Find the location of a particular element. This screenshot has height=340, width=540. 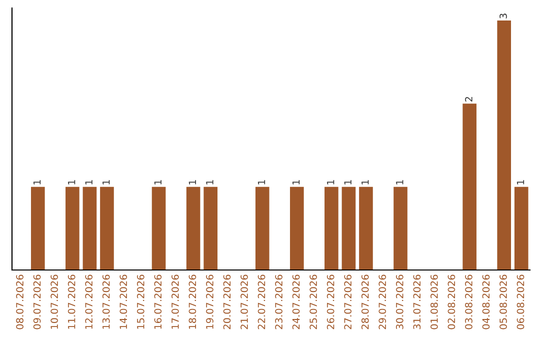

x-tick-label: 31.07.2026 is located at coordinates (417, 302).